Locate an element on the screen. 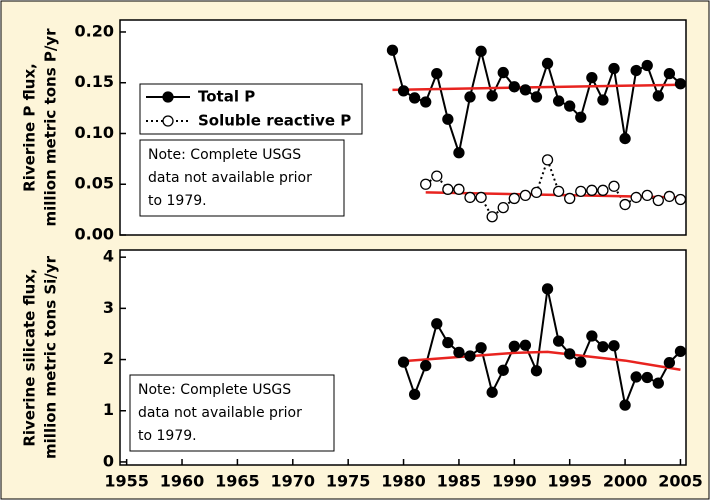 This screenshot has width=710, height=500. x-tick-label: 1965 is located at coordinates (237, 481).